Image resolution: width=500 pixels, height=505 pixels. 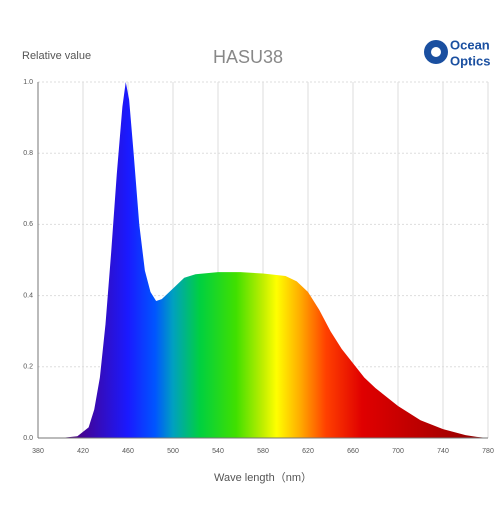 What do you see at coordinates (218, 451) in the screenshot?
I see `x-tick-label: 540` at bounding box center [218, 451].